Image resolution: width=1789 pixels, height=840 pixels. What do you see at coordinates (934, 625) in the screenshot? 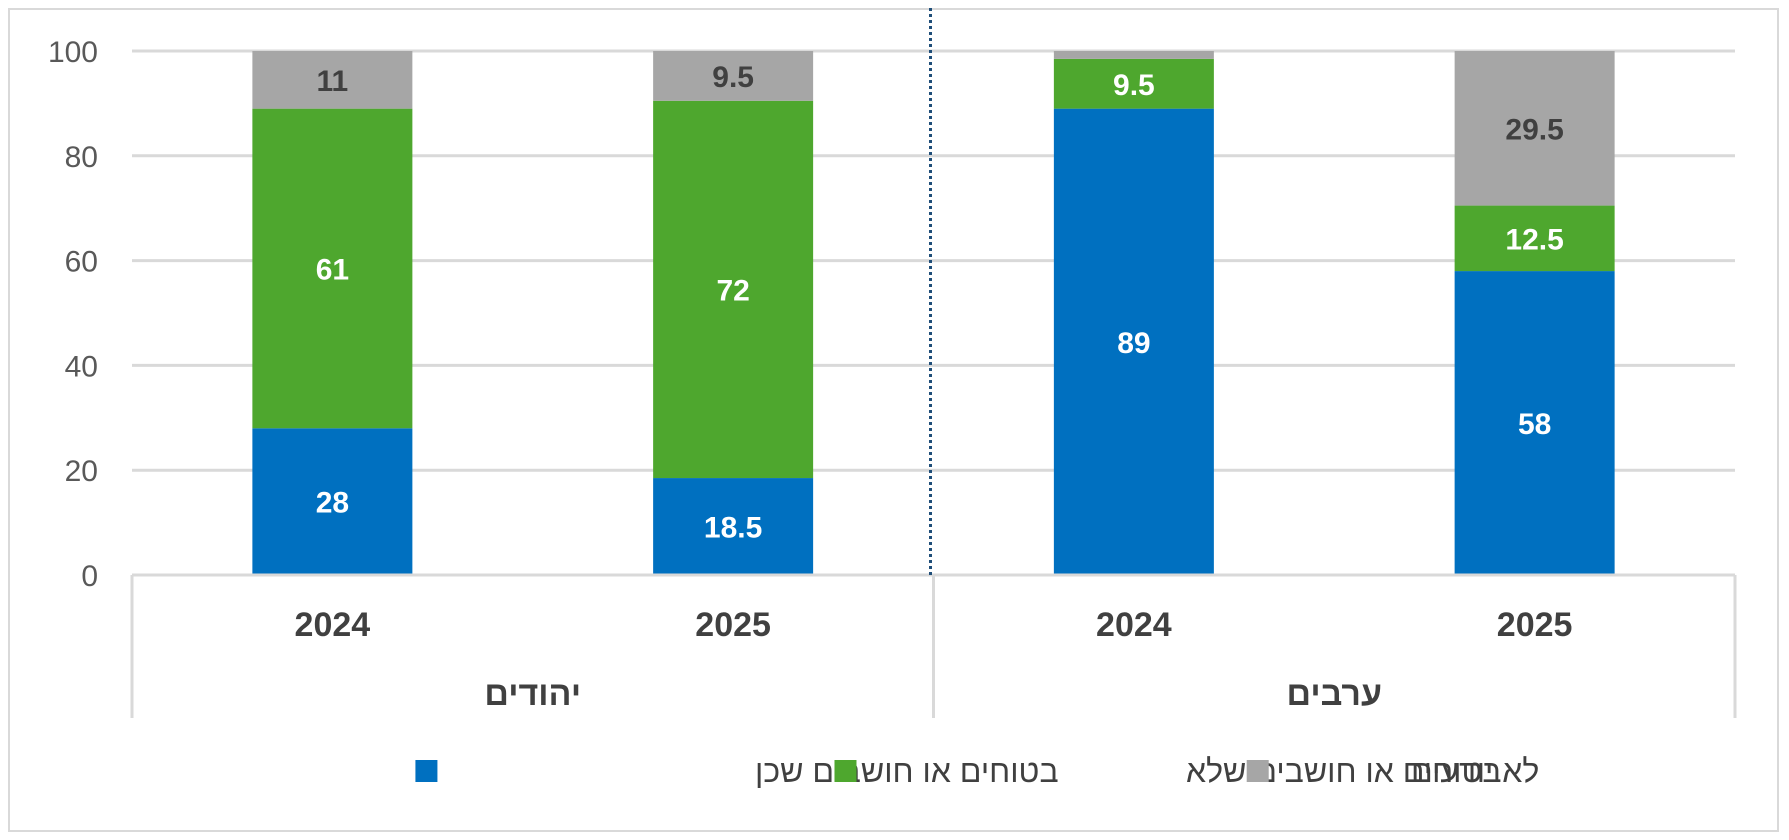
I see `category-labels: 2024 2025 2024 2025` at bounding box center [934, 625].